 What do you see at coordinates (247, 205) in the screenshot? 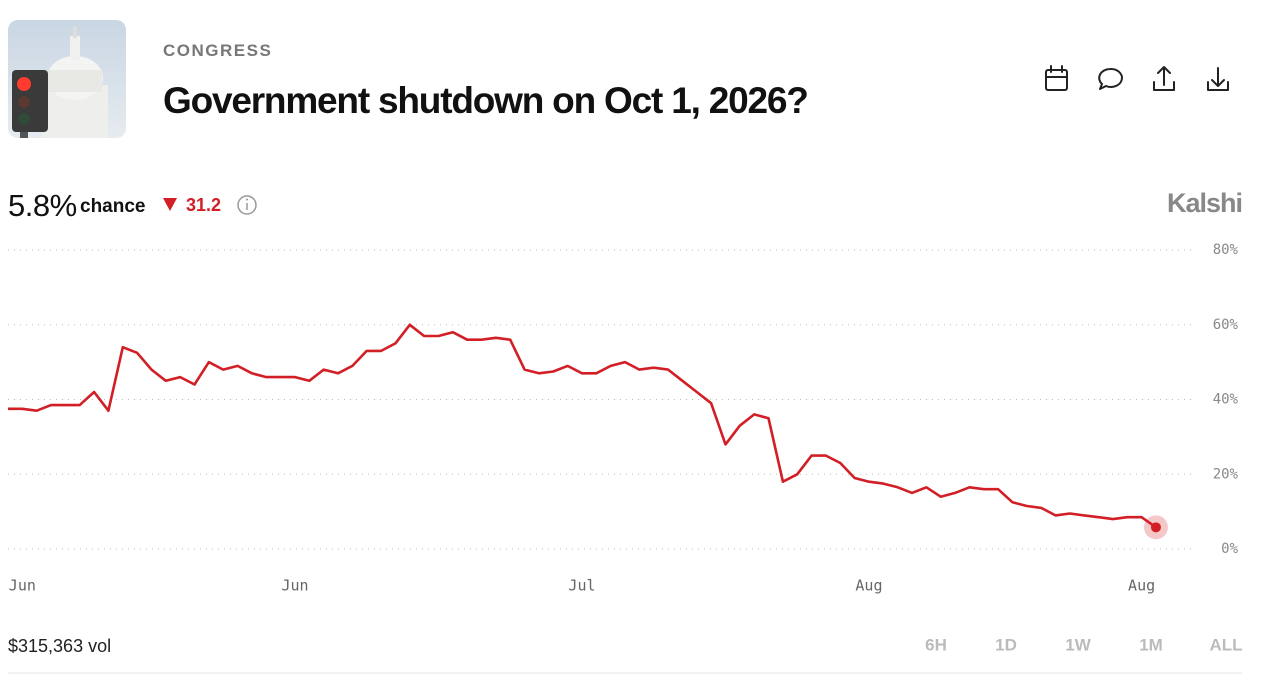
I see `info-icon` at bounding box center [247, 205].